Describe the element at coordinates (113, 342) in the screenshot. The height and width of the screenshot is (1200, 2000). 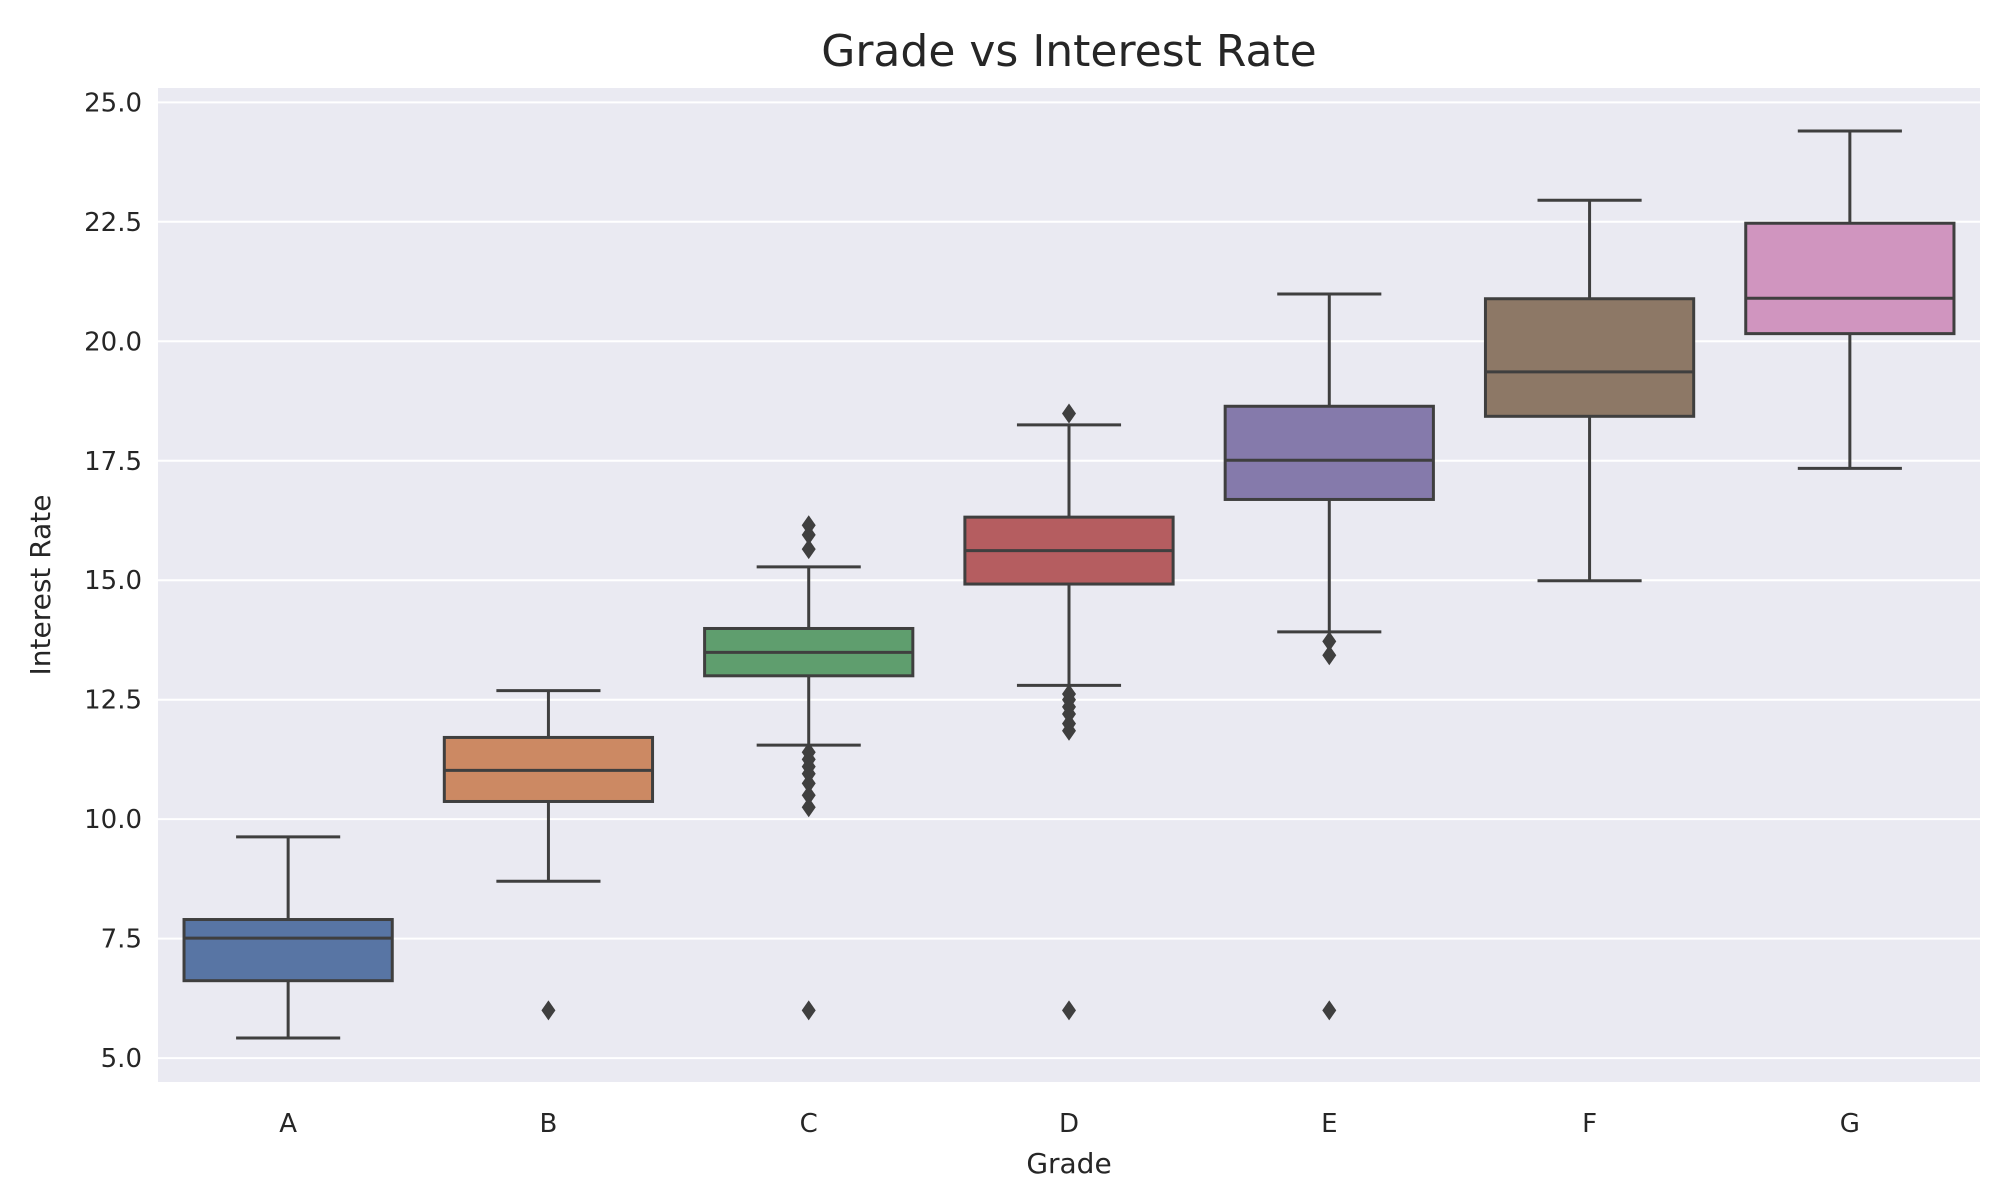
I see `y-tick-label: 20.0` at that location.